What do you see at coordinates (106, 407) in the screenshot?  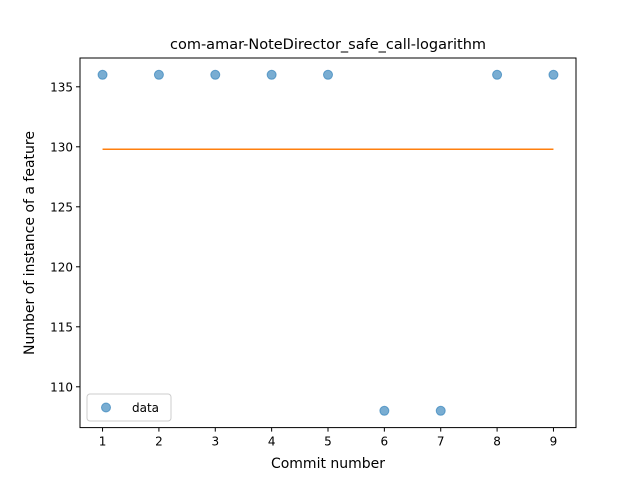 I see `legend-marker` at bounding box center [106, 407].